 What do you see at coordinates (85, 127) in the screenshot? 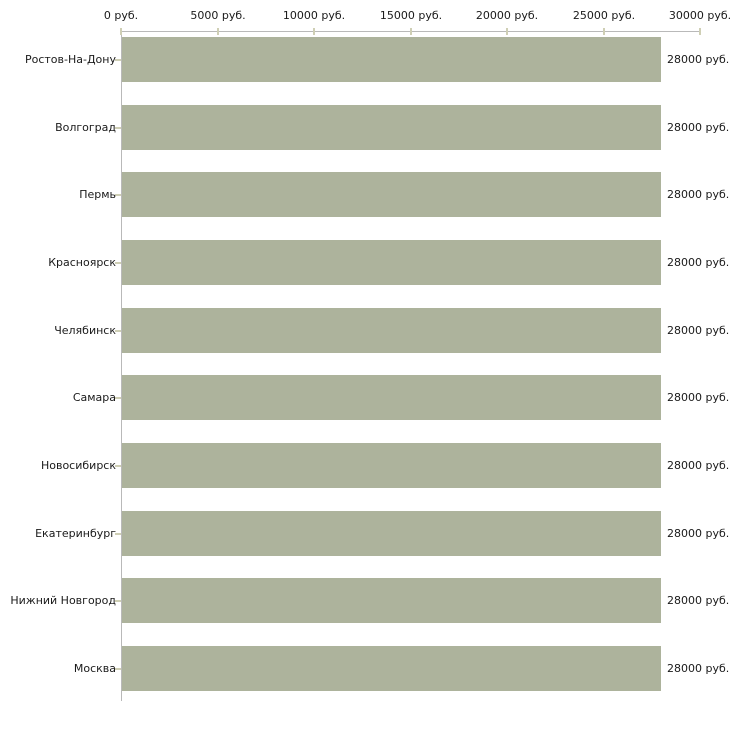
I see `category-label: Волгоград` at bounding box center [85, 127].